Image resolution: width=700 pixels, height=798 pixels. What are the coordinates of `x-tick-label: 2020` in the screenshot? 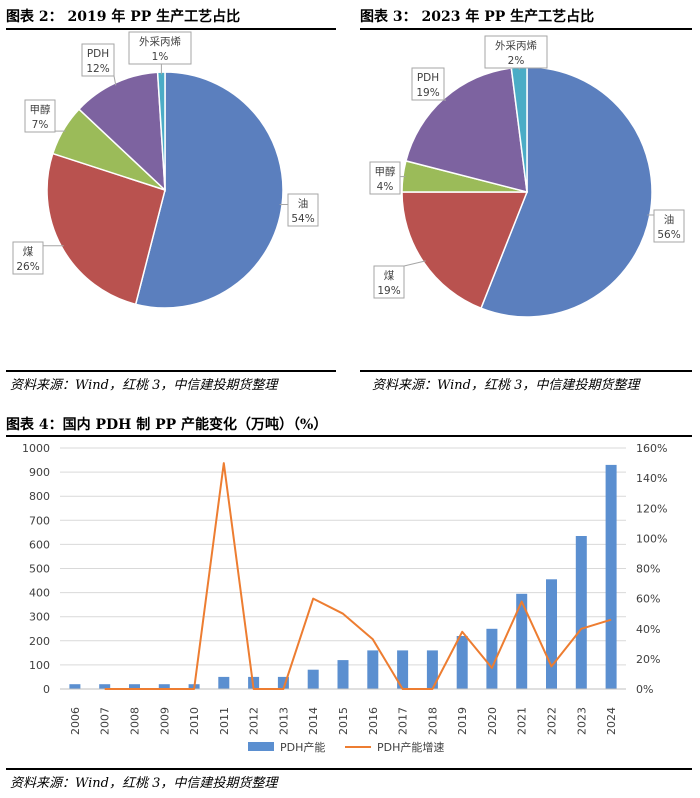 It's located at (492, 721).